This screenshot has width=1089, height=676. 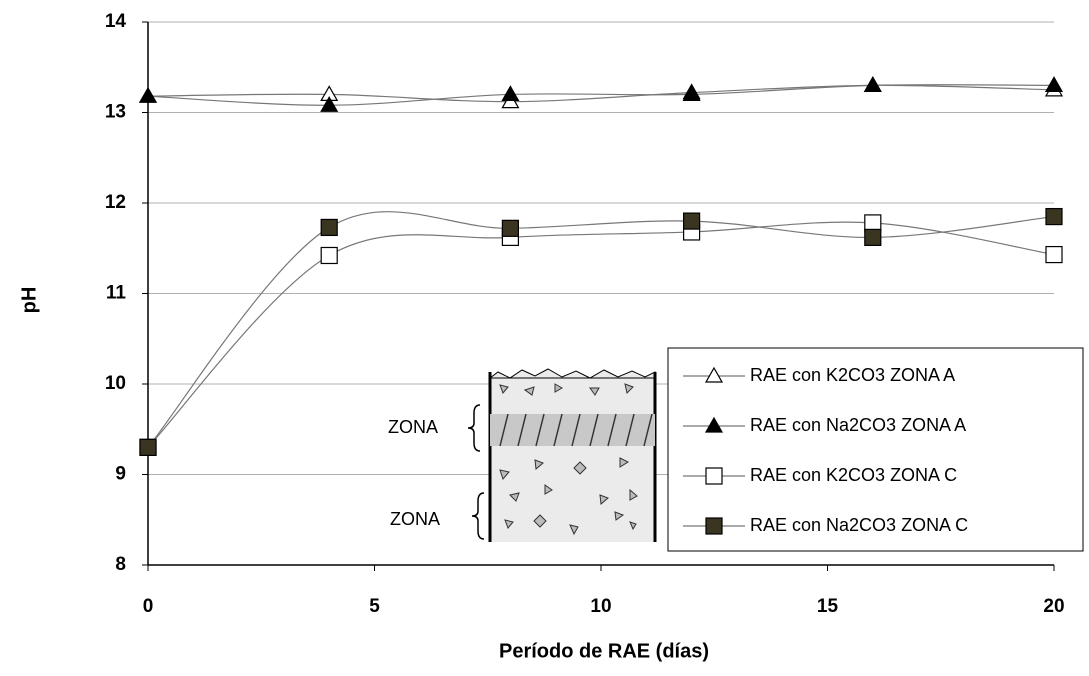 What do you see at coordinates (115, 112) in the screenshot?
I see `y-tick-label: 13` at bounding box center [115, 112].